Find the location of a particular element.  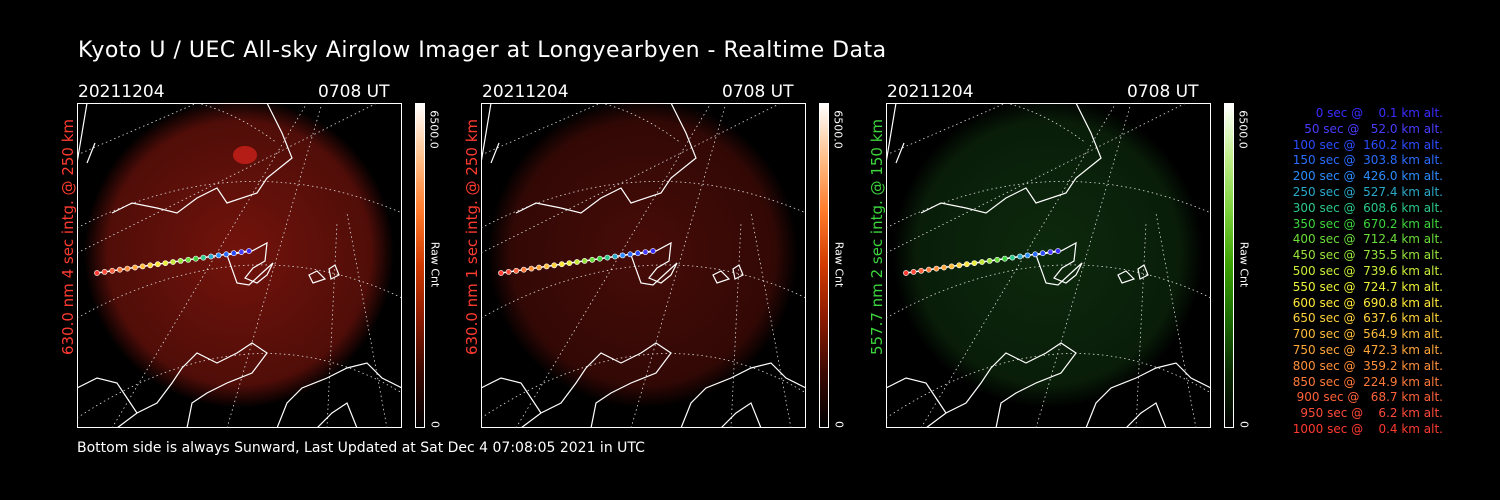

legend-entry: 150 sec @ 303.8 km alt. is located at coordinates (1367, 160).